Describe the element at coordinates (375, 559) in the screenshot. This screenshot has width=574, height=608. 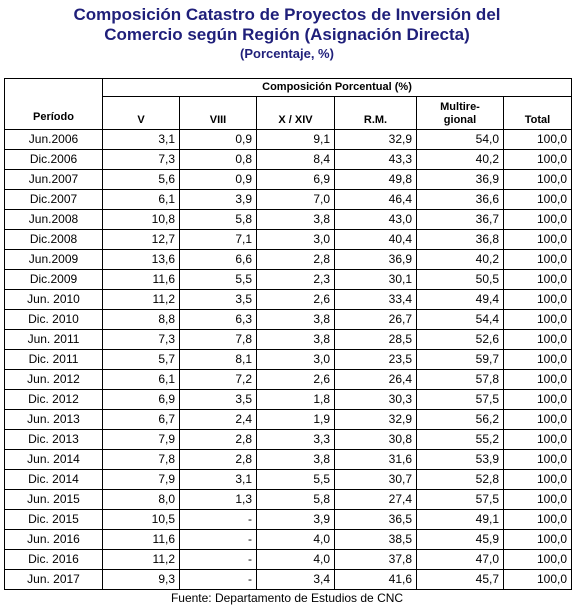
I see `value-cell: 37,8` at that location.